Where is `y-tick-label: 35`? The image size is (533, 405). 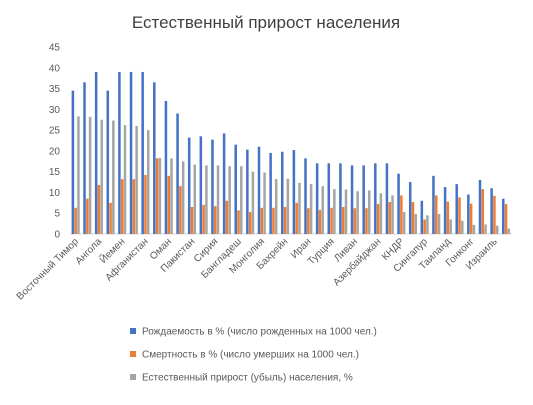
y-tick-label: 35 is located at coordinates (55, 89).